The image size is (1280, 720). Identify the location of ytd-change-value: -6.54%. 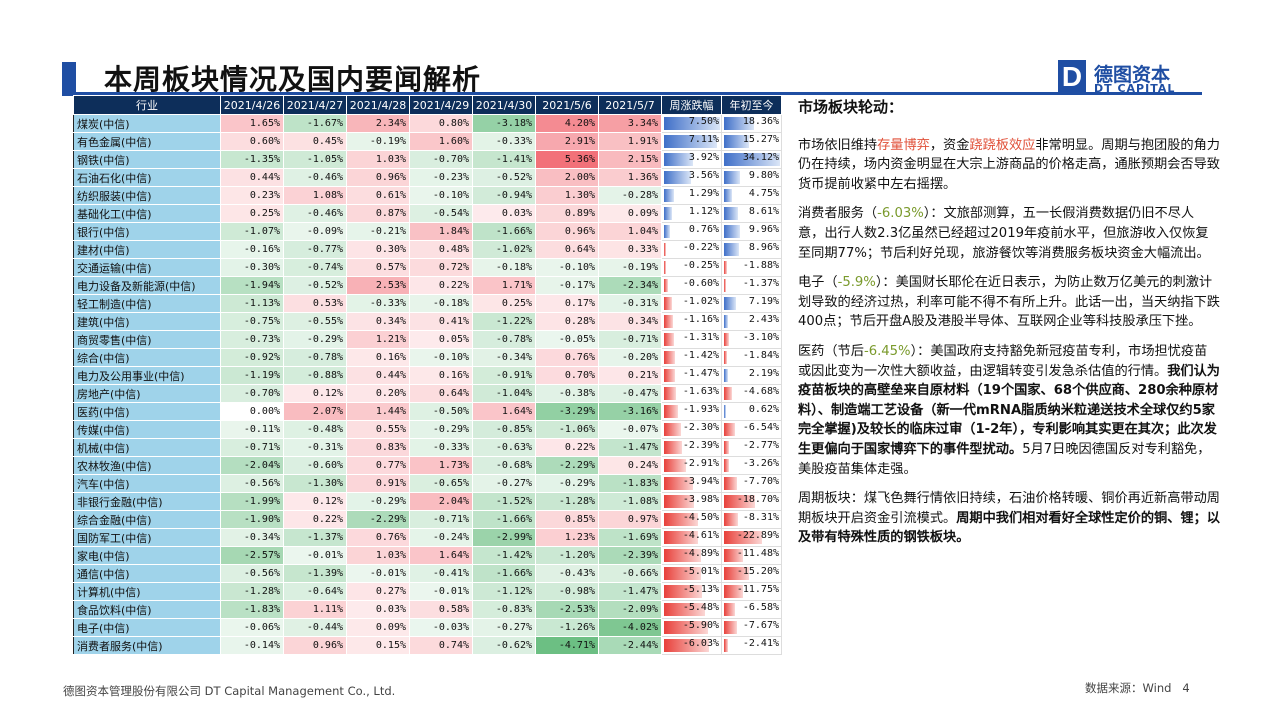
(760, 427).